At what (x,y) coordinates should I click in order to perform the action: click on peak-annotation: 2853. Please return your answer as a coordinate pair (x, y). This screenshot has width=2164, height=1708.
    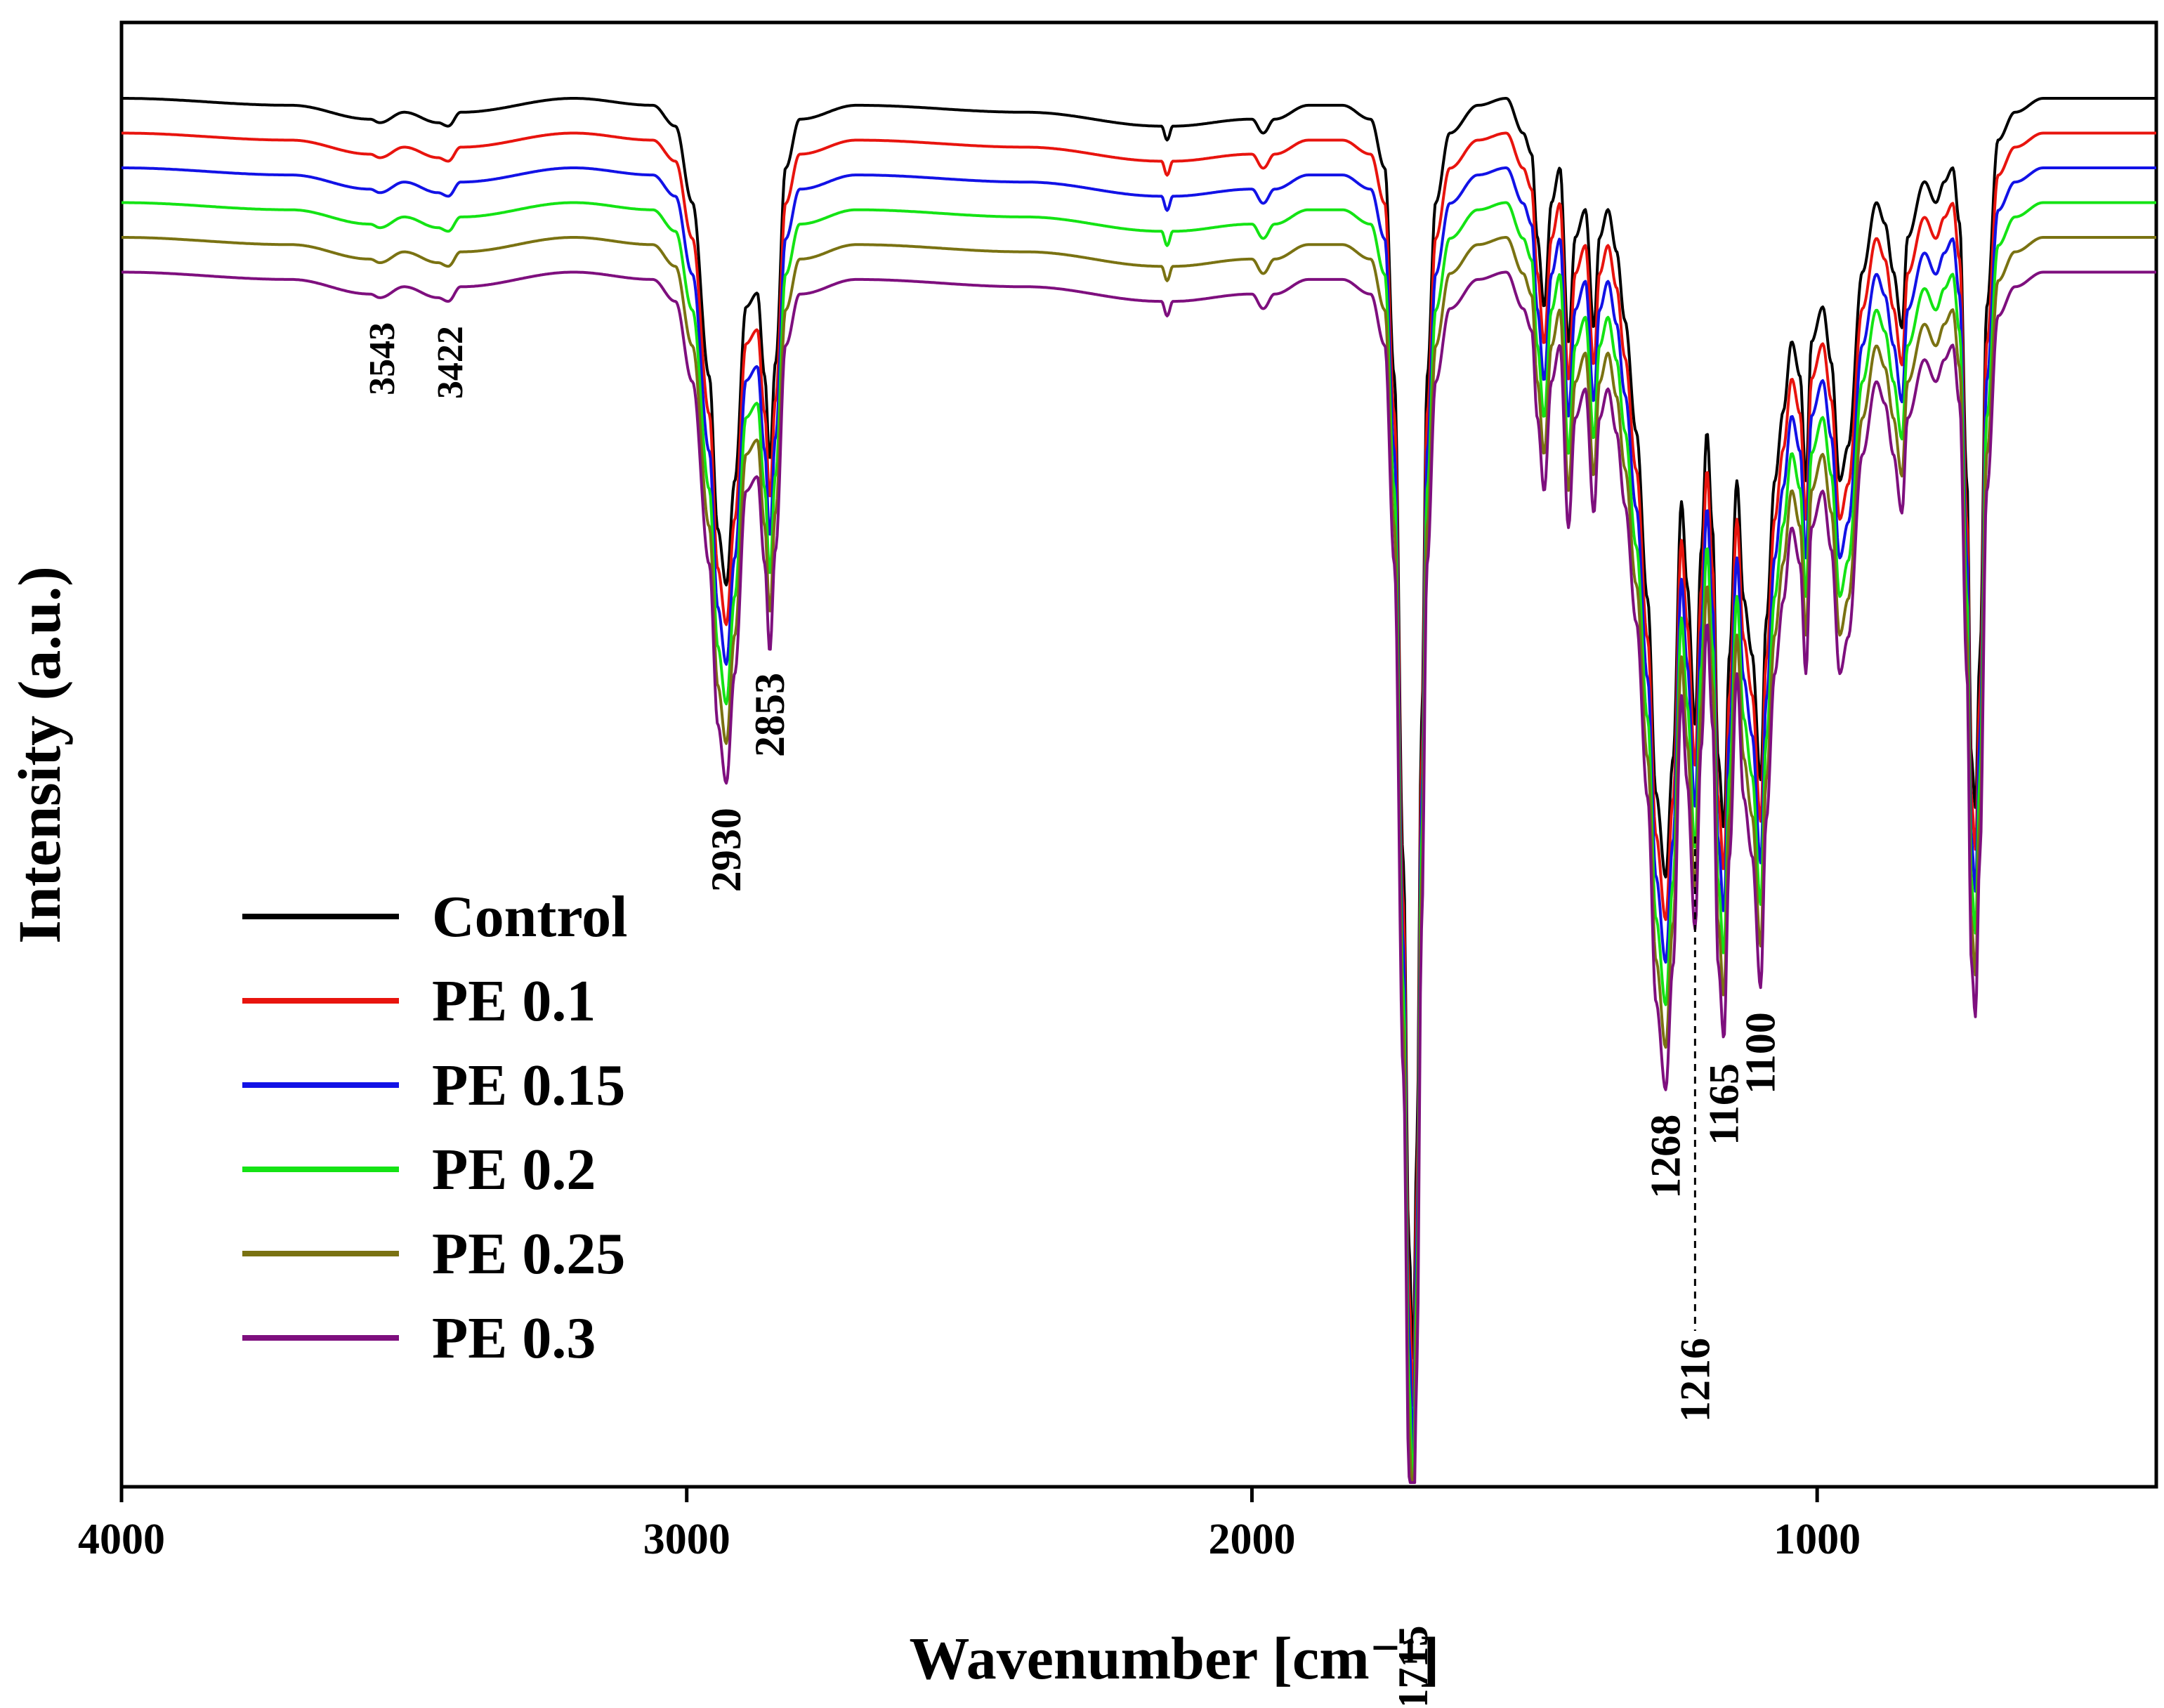
    Looking at the image, I should click on (770, 715).